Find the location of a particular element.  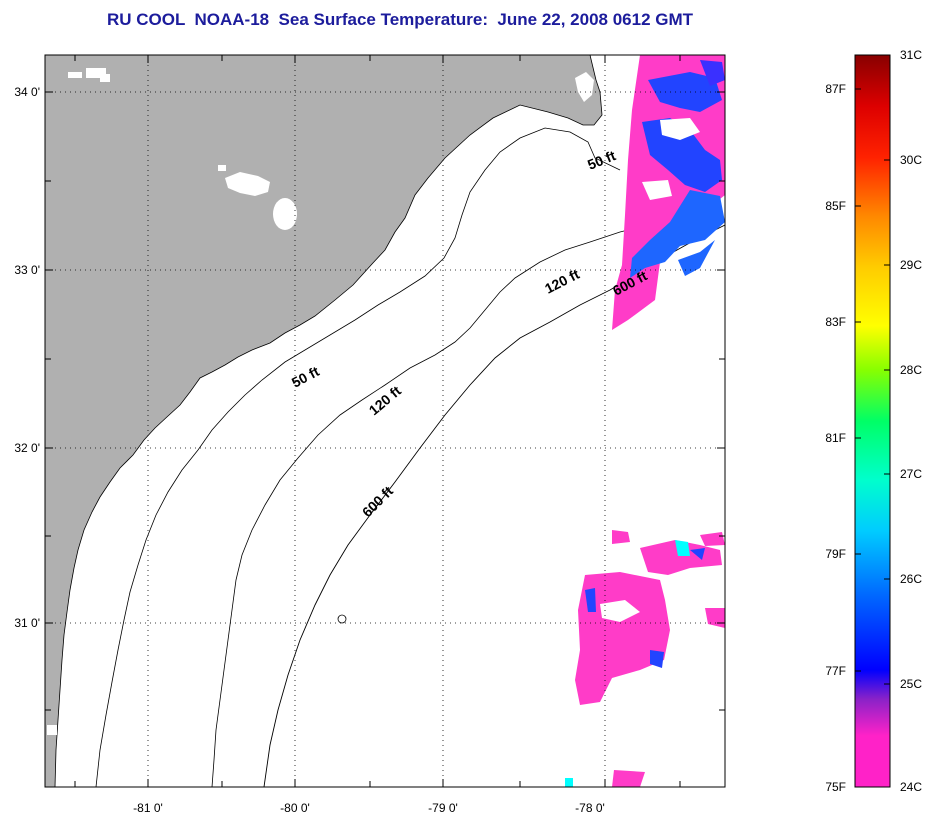

fahrenheit-tick-label: 87F is located at coordinates (835, 89).